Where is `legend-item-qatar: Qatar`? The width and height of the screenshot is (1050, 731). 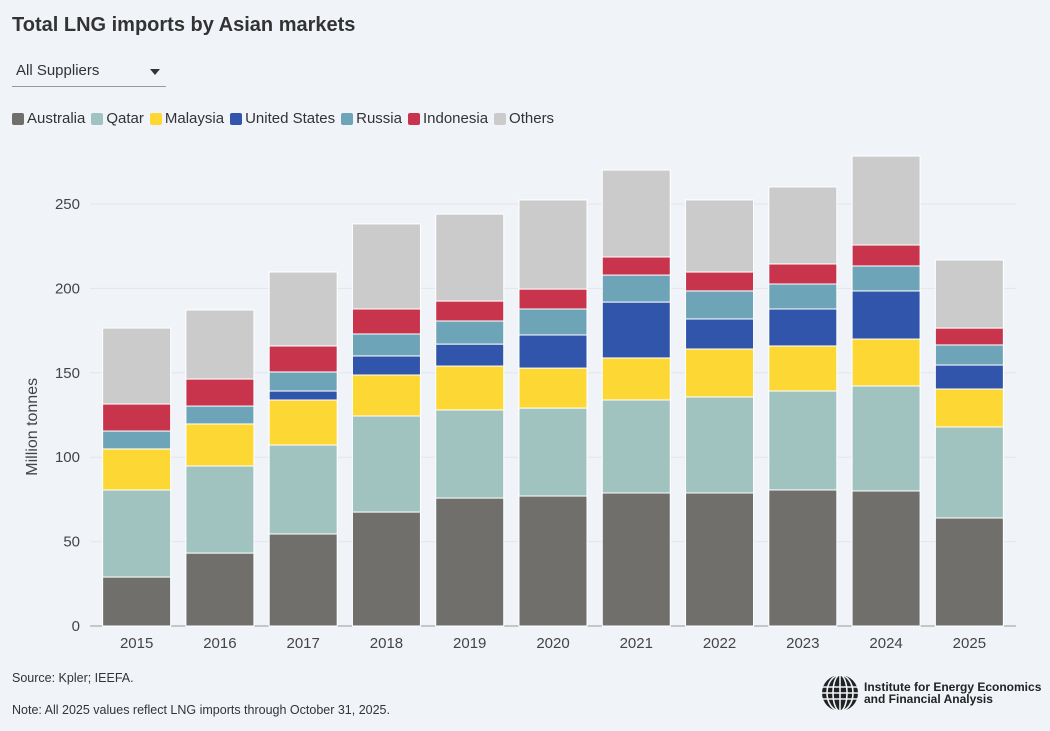
legend-item-qatar: Qatar is located at coordinates (117, 118).